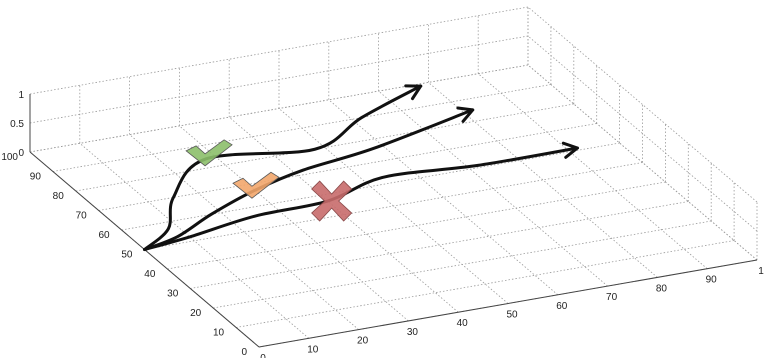 The width and height of the screenshot is (774, 358). What do you see at coordinates (332, 201) in the screenshot?
I see `cross-mark` at bounding box center [332, 201].